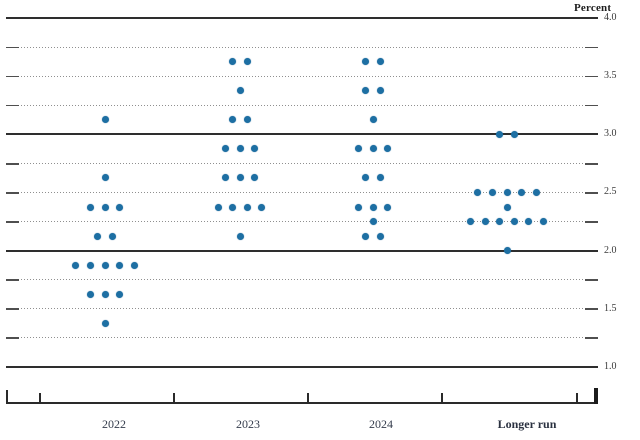  Describe the element at coordinates (105, 178) in the screenshot. I see `dot-2022-2.625` at that location.